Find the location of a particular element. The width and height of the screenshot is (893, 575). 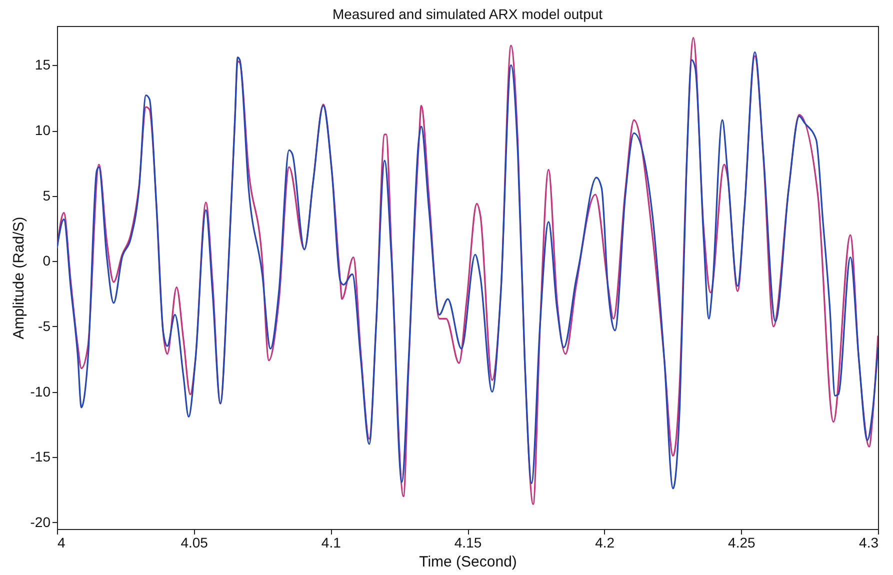

x-tick-label: 4.15 is located at coordinates (468, 542).